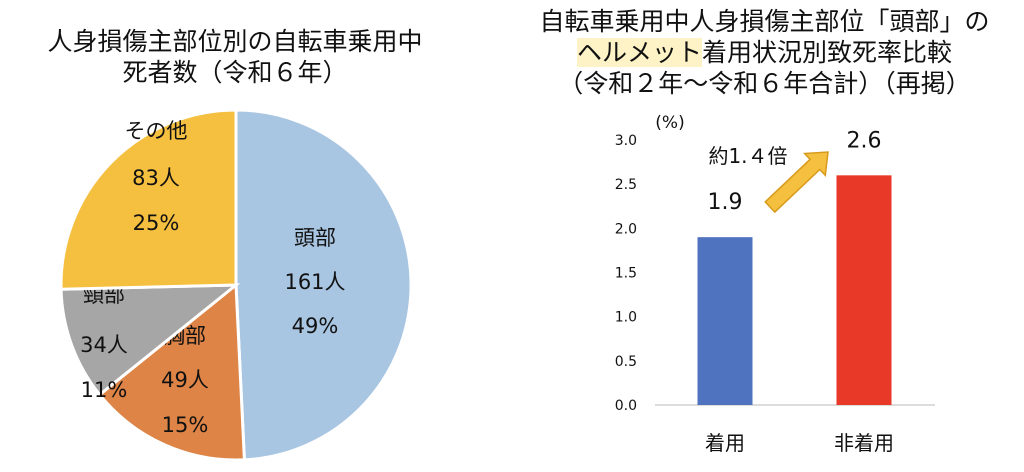 This screenshot has height=472, width=1024. I want to click on y-tick-label-0: 0.0, so click(626, 406).